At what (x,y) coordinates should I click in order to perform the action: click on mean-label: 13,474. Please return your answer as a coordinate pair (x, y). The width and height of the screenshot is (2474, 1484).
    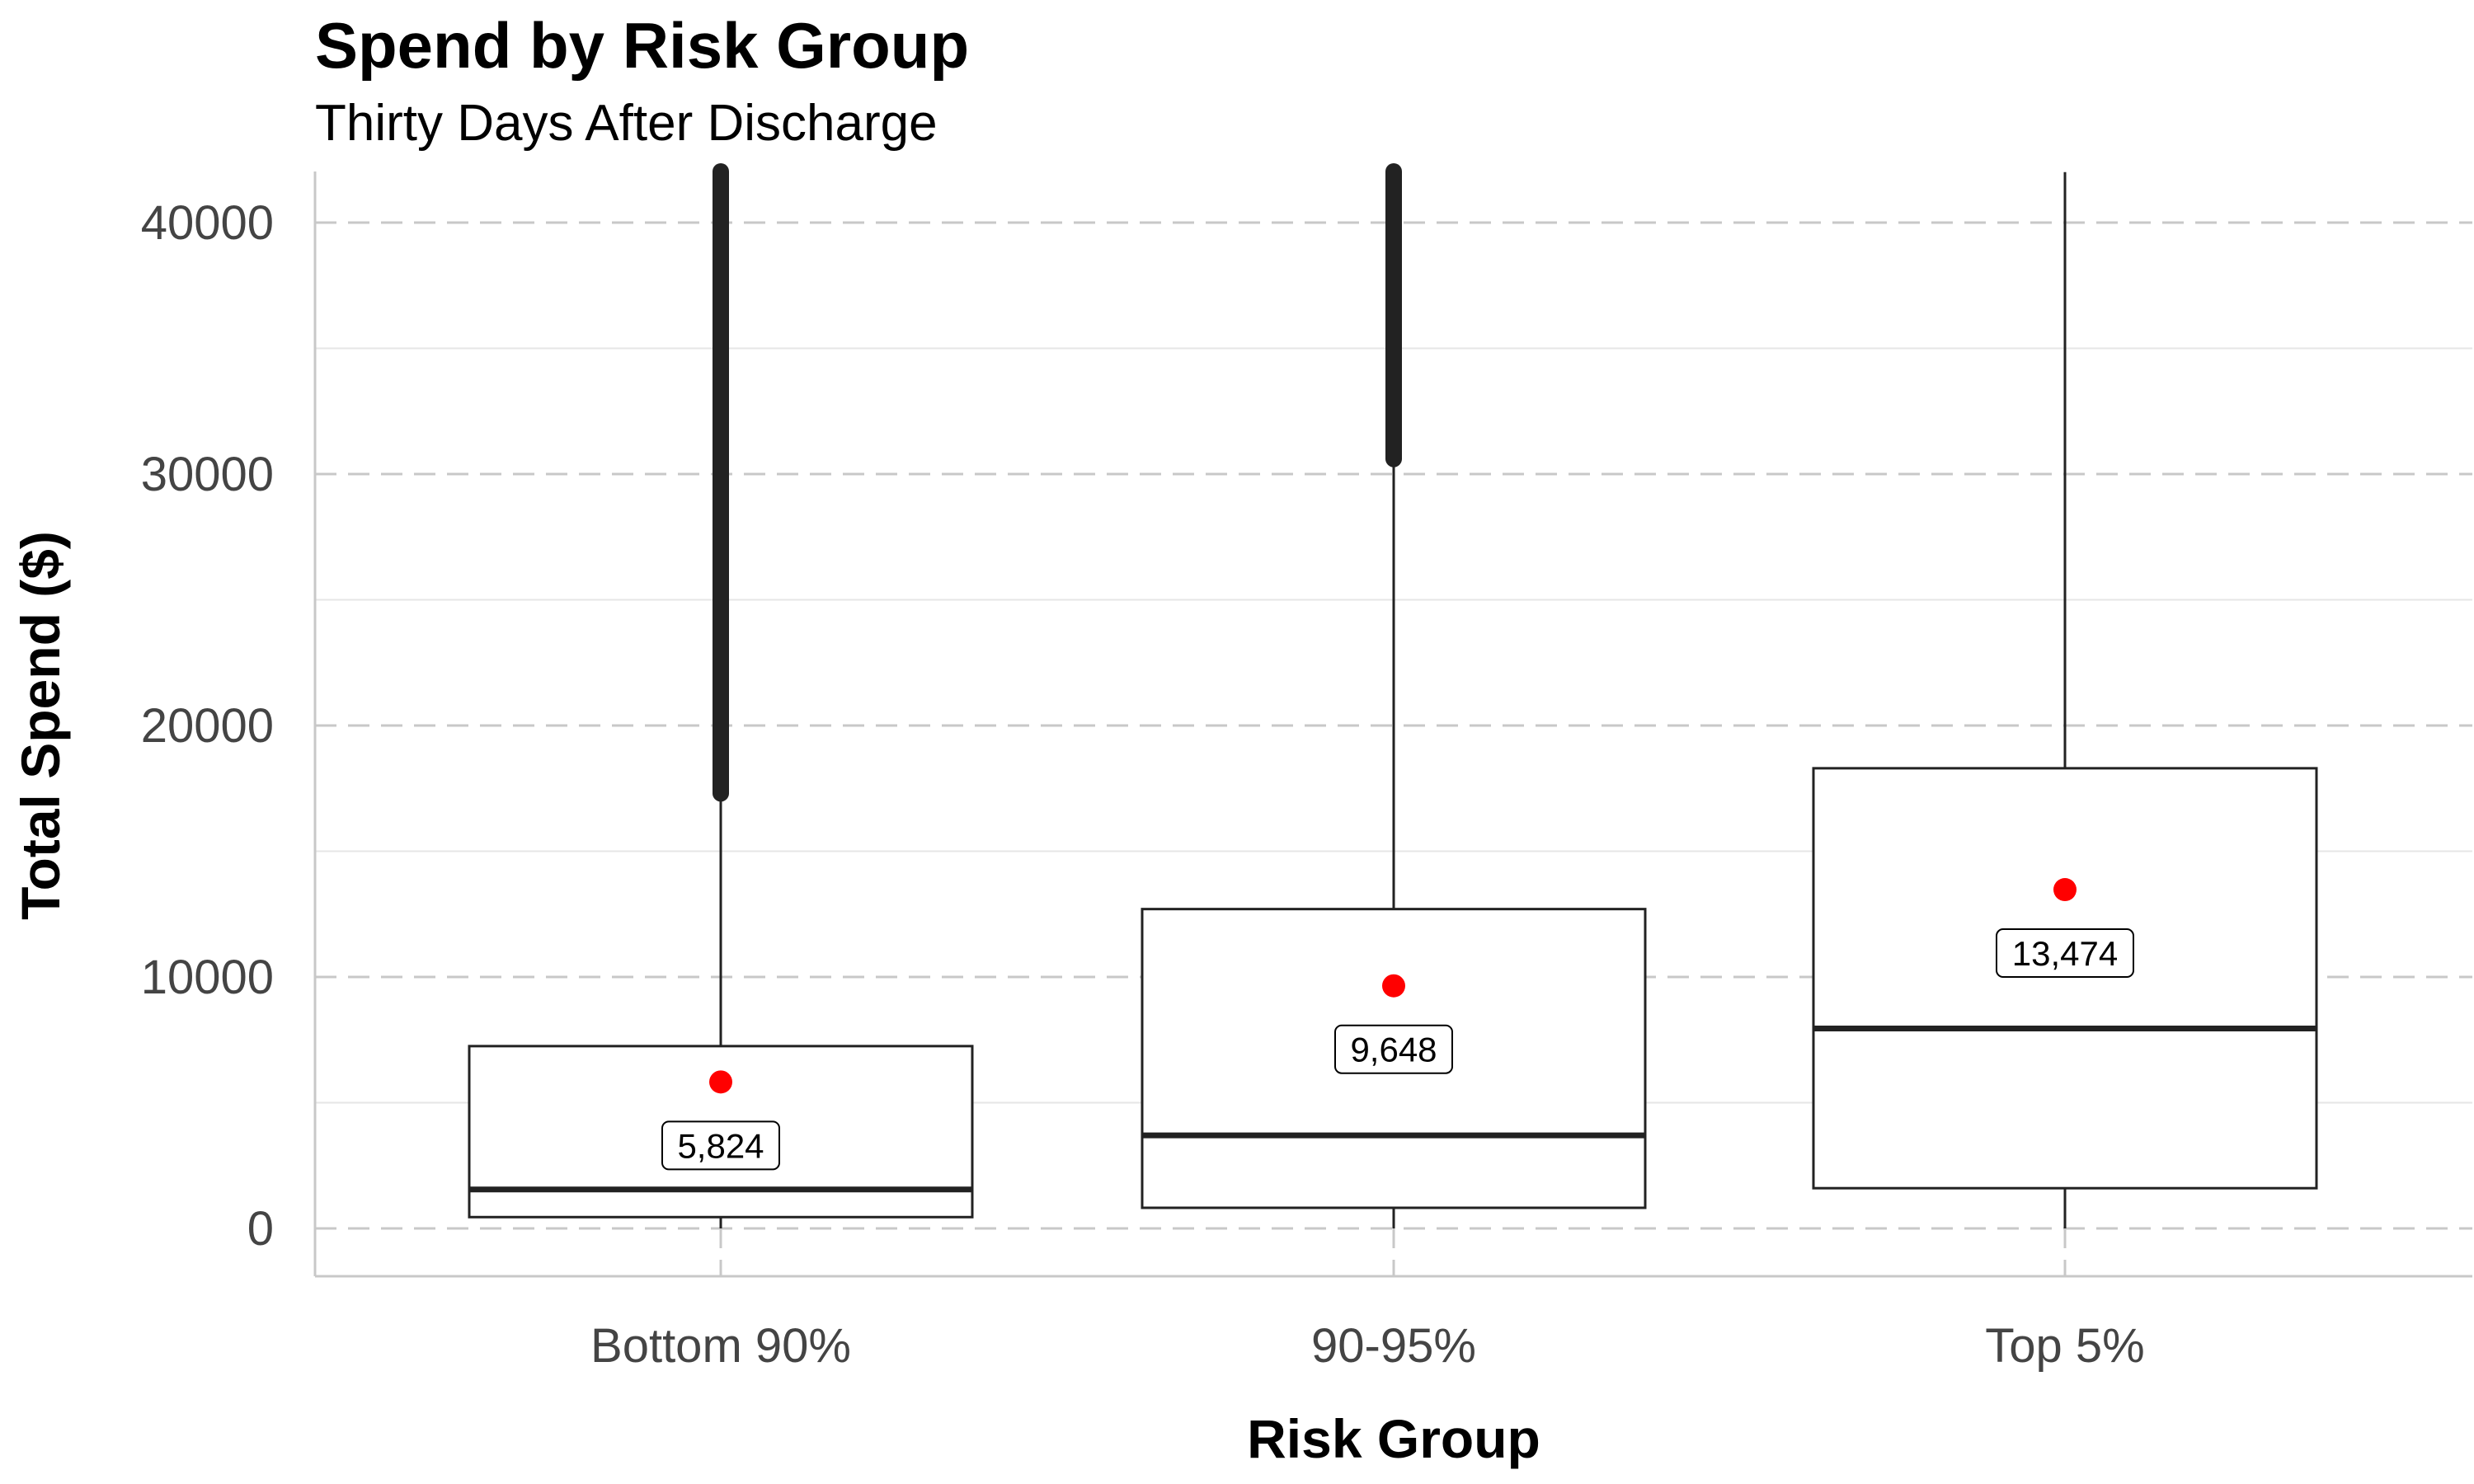
    Looking at the image, I should click on (2065, 953).